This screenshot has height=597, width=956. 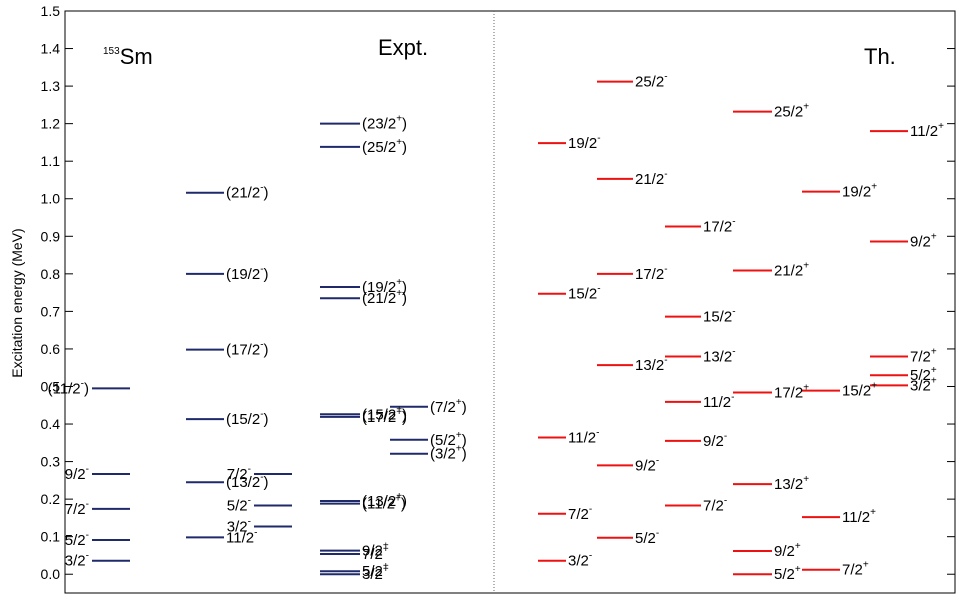 What do you see at coordinates (384, 503) in the screenshot?
I see `level-spin-label: (11/2+)` at bounding box center [384, 503].